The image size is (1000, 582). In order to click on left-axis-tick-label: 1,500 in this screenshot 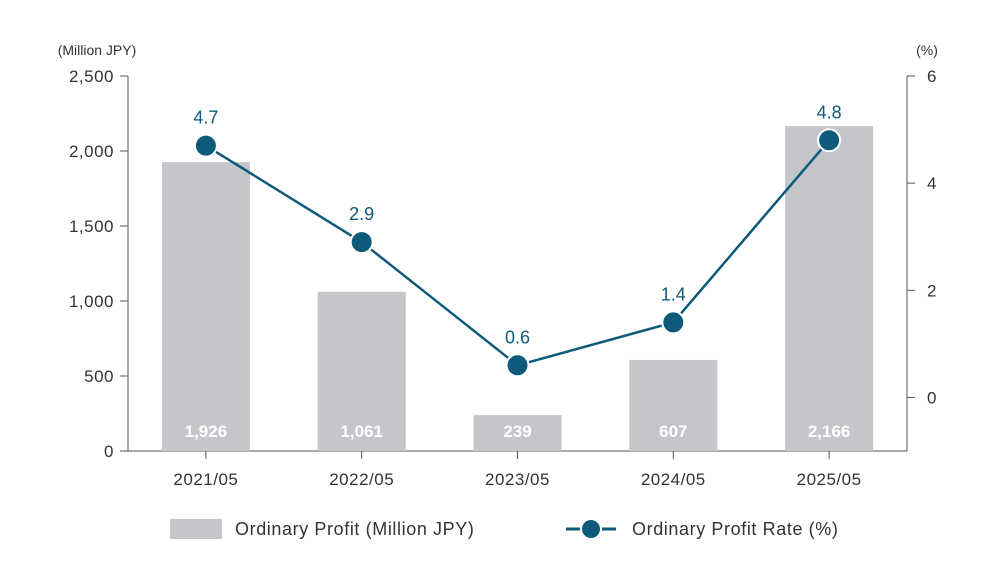, I will do `click(91, 226)`.